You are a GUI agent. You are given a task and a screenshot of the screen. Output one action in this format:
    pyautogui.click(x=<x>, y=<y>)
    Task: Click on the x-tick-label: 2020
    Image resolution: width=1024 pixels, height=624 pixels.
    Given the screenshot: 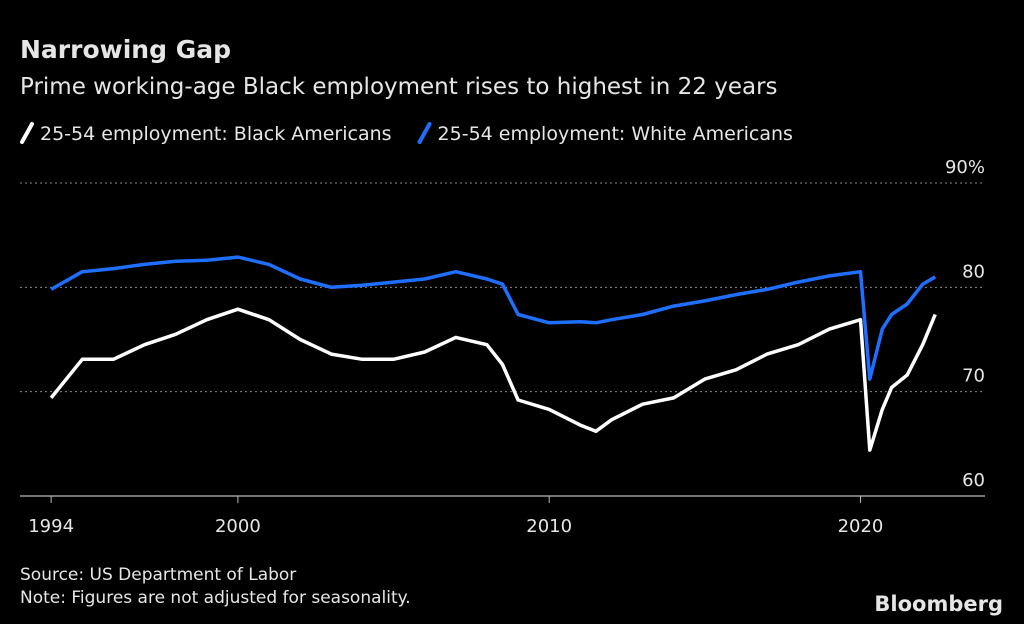 What is the action you would take?
    pyautogui.click(x=861, y=526)
    